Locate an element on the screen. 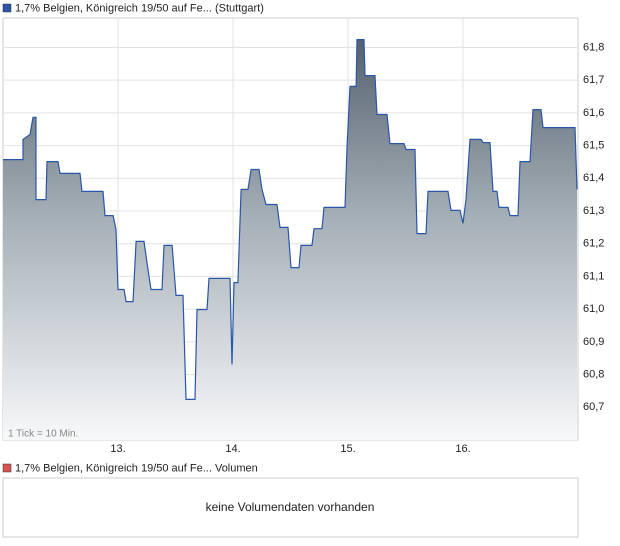  tick-note: 1 Tick = 10 Min. is located at coordinates (43, 434).